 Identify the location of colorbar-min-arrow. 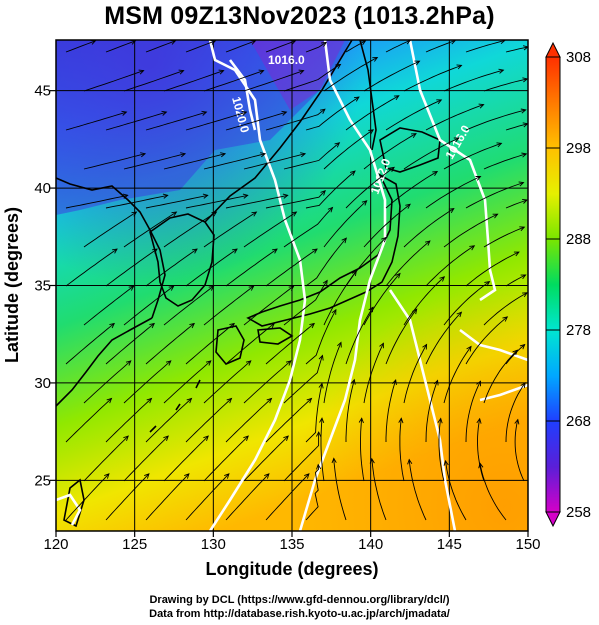
(553, 519).